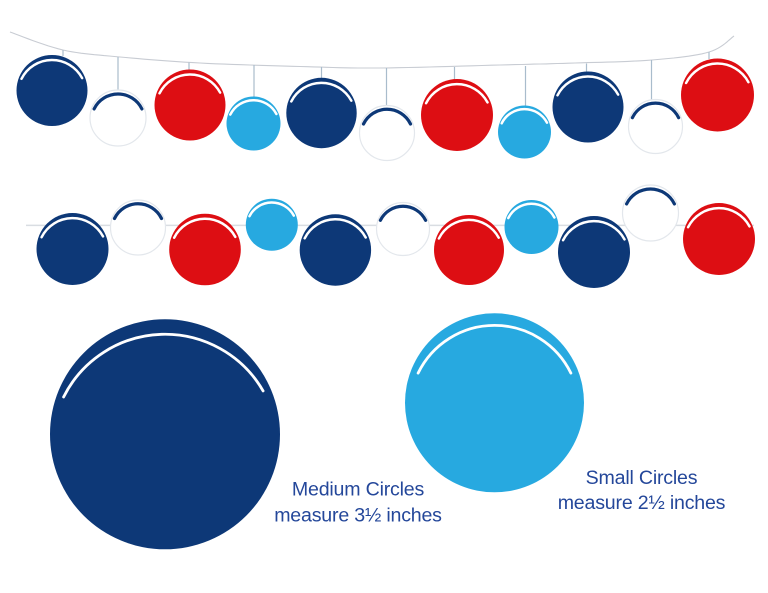 This screenshot has width=768, height=593. What do you see at coordinates (358, 516) in the screenshot?
I see `svg-text: measure 3½ inches` at bounding box center [358, 516].